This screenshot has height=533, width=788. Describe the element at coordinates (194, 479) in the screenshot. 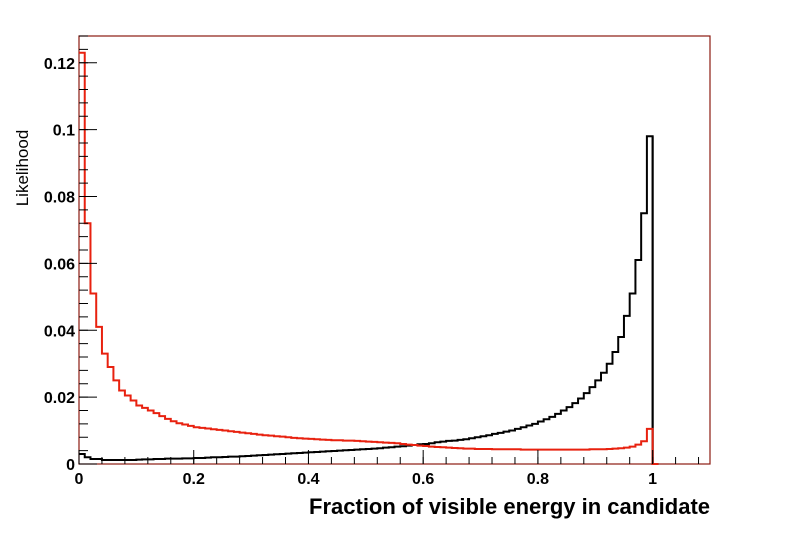

I see `x-tick-label: 0.2` at that location.